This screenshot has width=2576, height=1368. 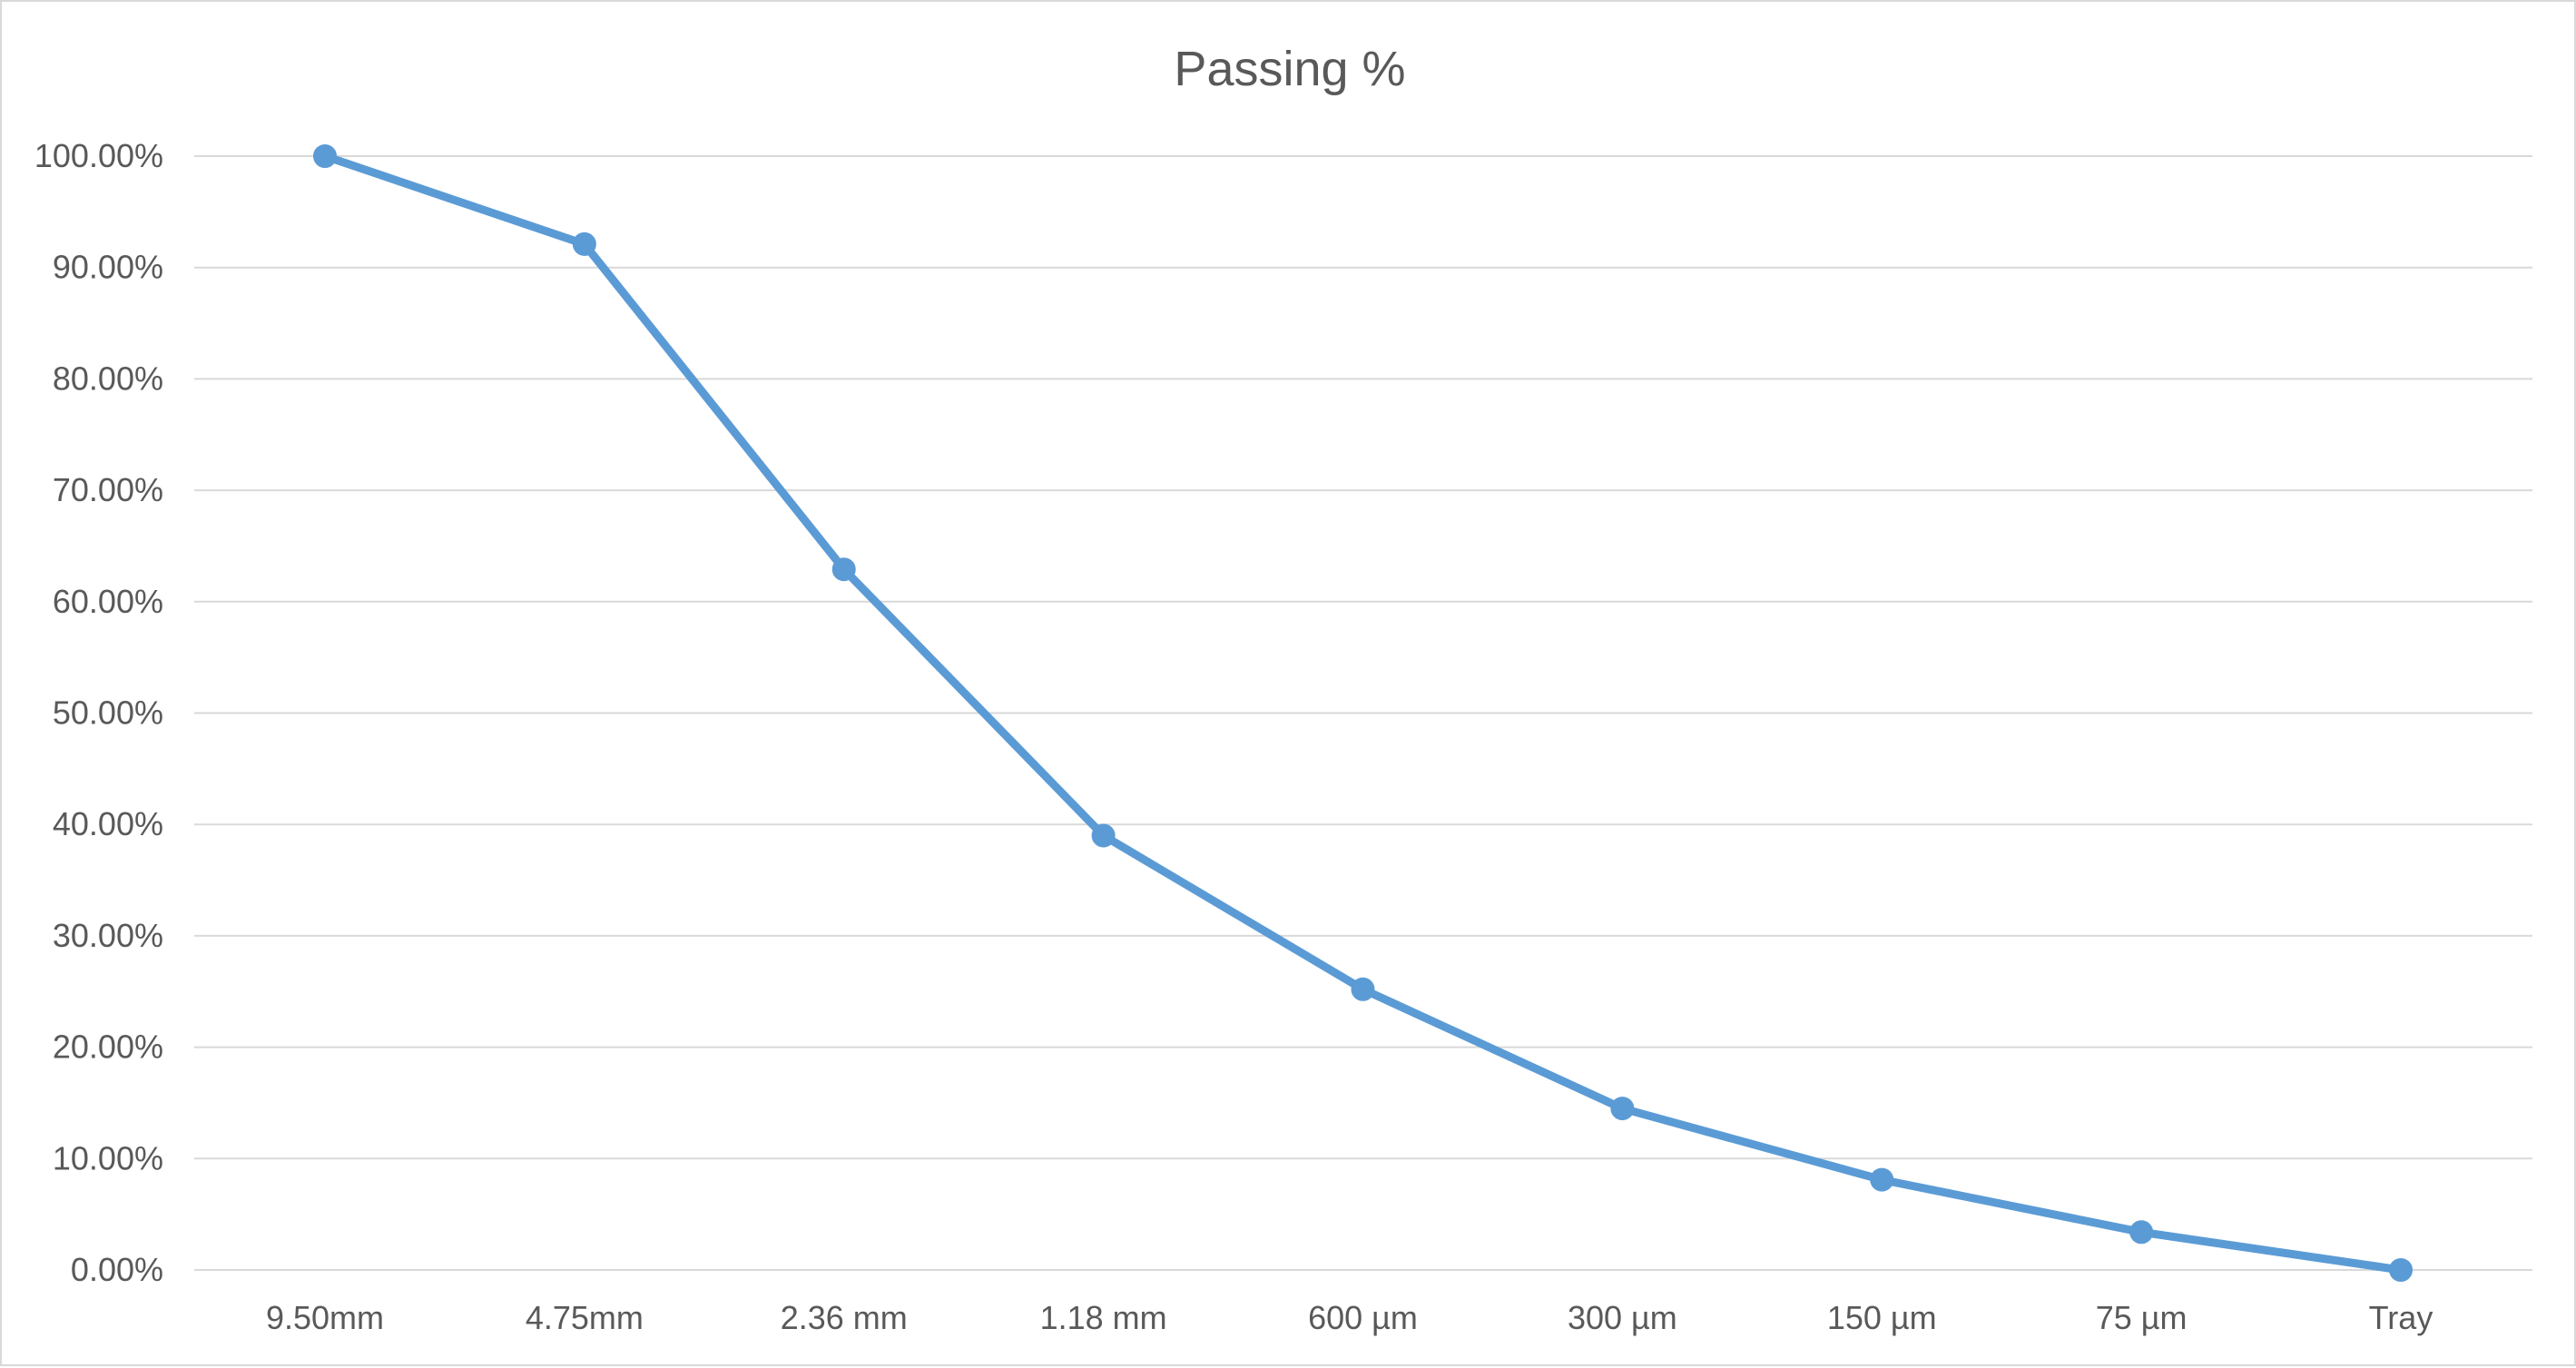 I want to click on y-tick-label: 0.00%, so click(x=117, y=1269).